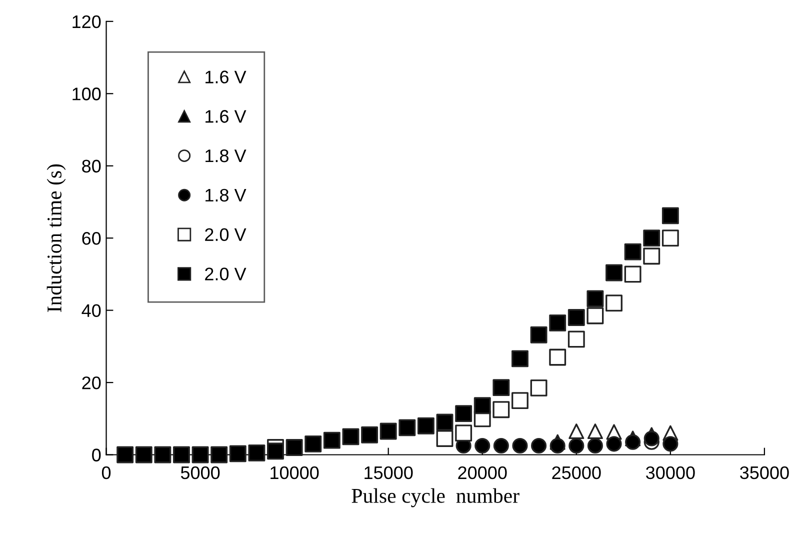  I want to click on x-tick-label: 35000, so click(764, 473).